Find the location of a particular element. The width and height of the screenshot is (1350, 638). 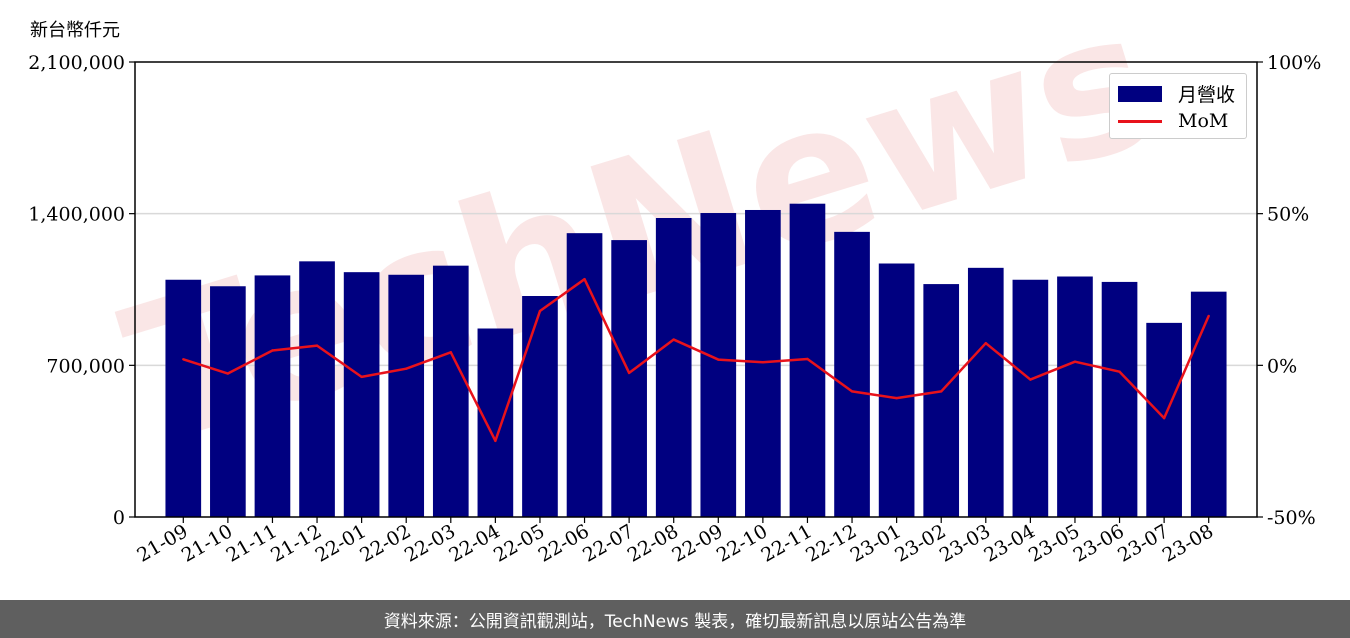

legend: 月營收 MoM is located at coordinates (1178, 106).